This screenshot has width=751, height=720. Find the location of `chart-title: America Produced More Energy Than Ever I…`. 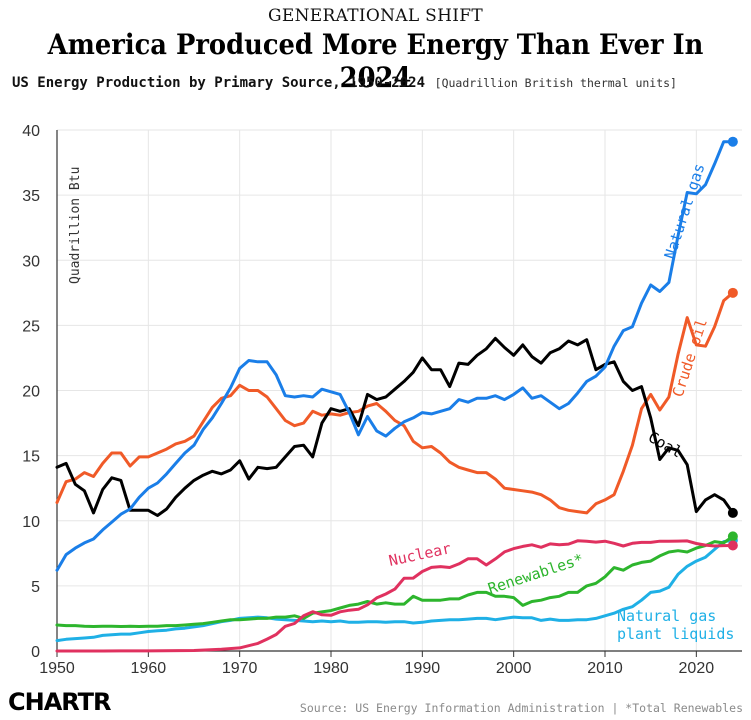

chart-title: America Produced More Energy Than Ever I… is located at coordinates (375, 61).